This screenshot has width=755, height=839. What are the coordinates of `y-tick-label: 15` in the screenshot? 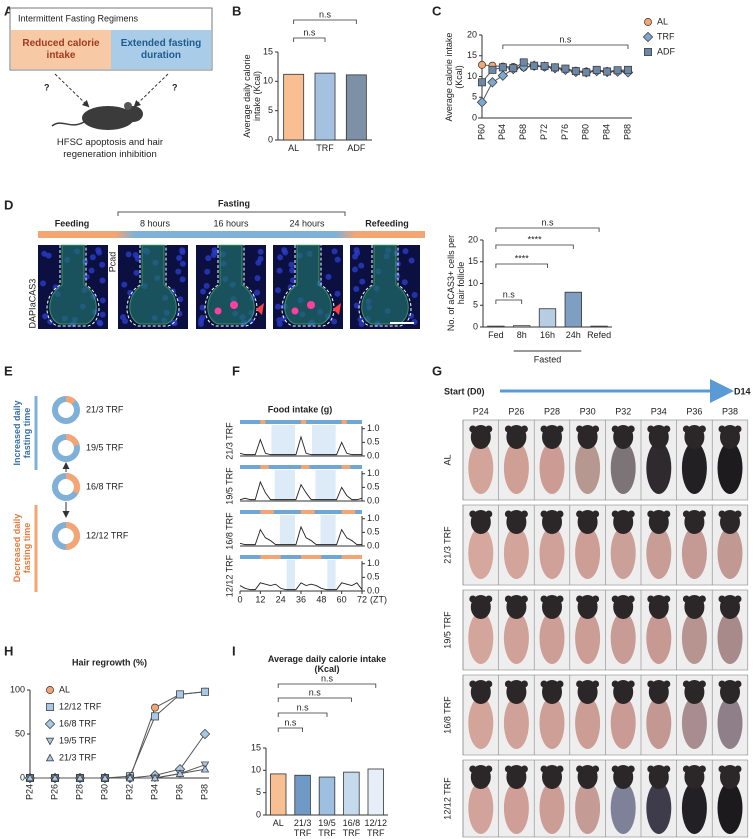 It's located at (472, 55).